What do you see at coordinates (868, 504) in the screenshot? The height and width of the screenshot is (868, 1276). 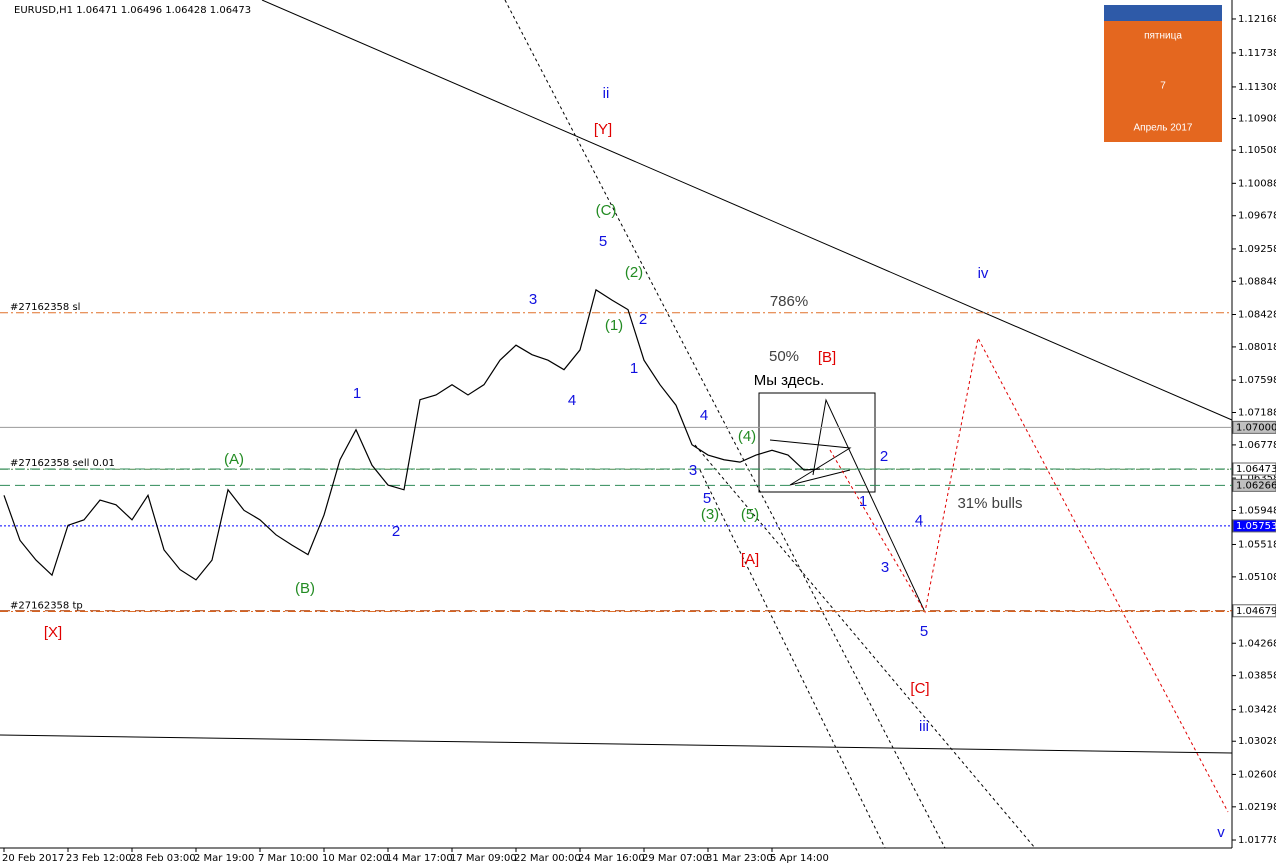 I see `projection` at bounding box center [868, 504].